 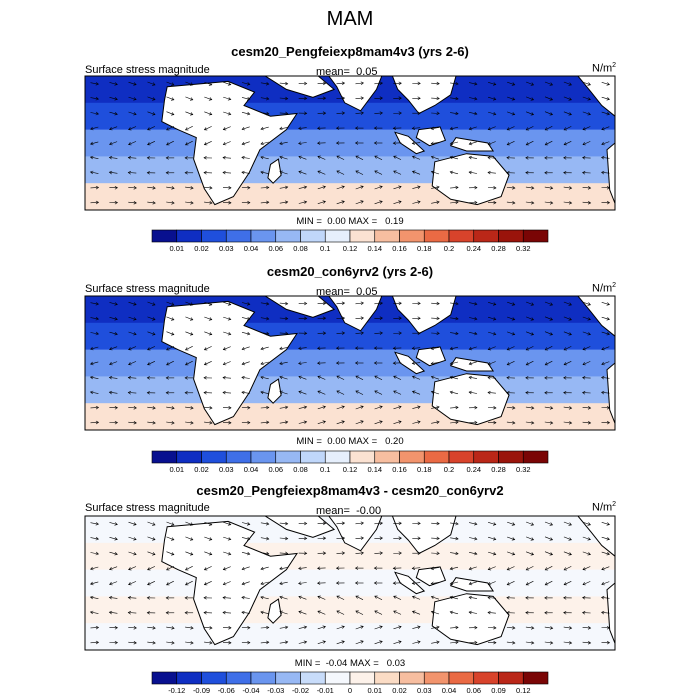 I want to click on panel-3-land-australia, so click(x=470, y=619).